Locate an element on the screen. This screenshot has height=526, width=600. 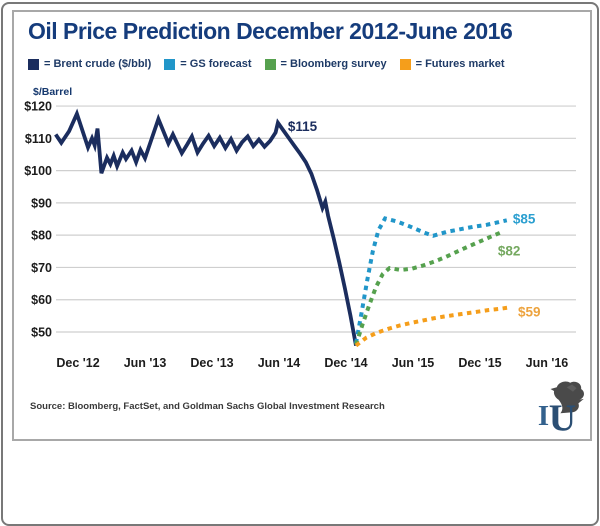
annotation-85: $85 is located at coordinates (524, 219).